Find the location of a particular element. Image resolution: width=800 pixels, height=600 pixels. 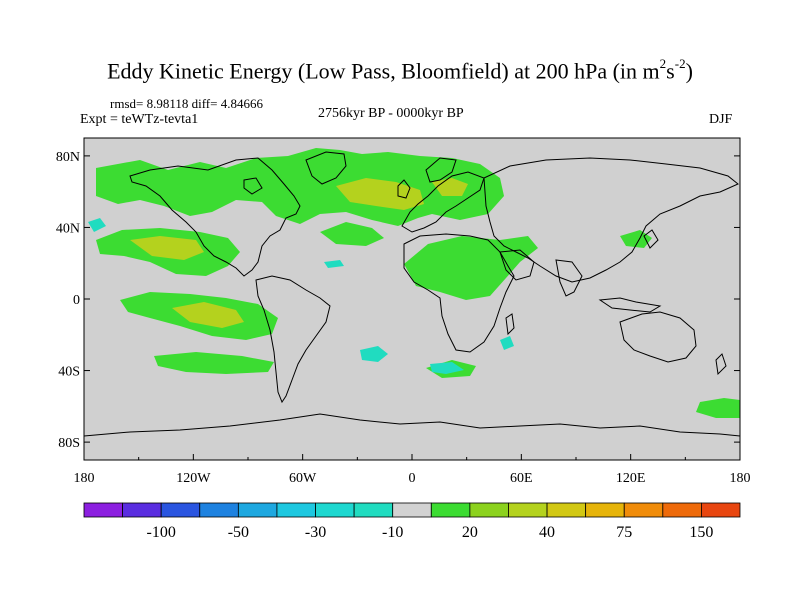

contour-south-pacific-strip is located at coordinates (214, 363).